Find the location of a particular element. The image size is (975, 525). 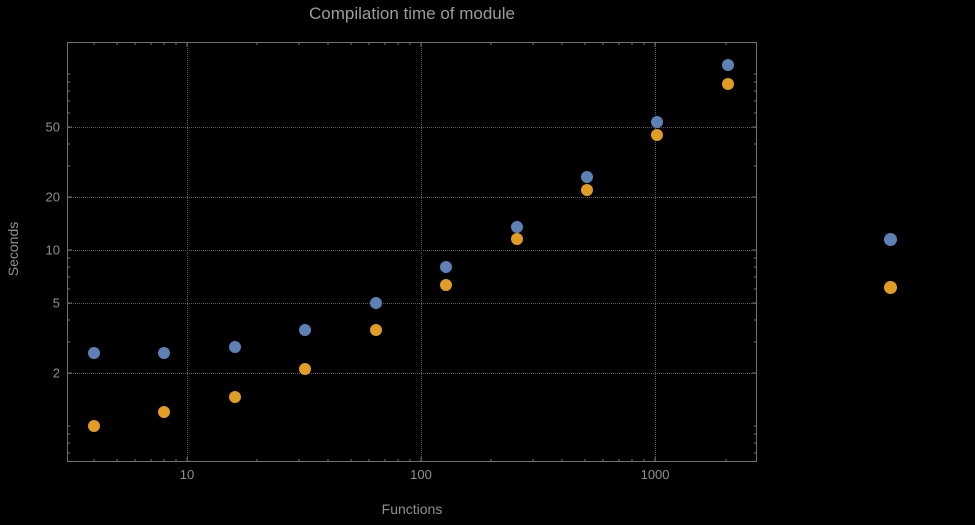

x-tick-label: 10 is located at coordinates (187, 474).